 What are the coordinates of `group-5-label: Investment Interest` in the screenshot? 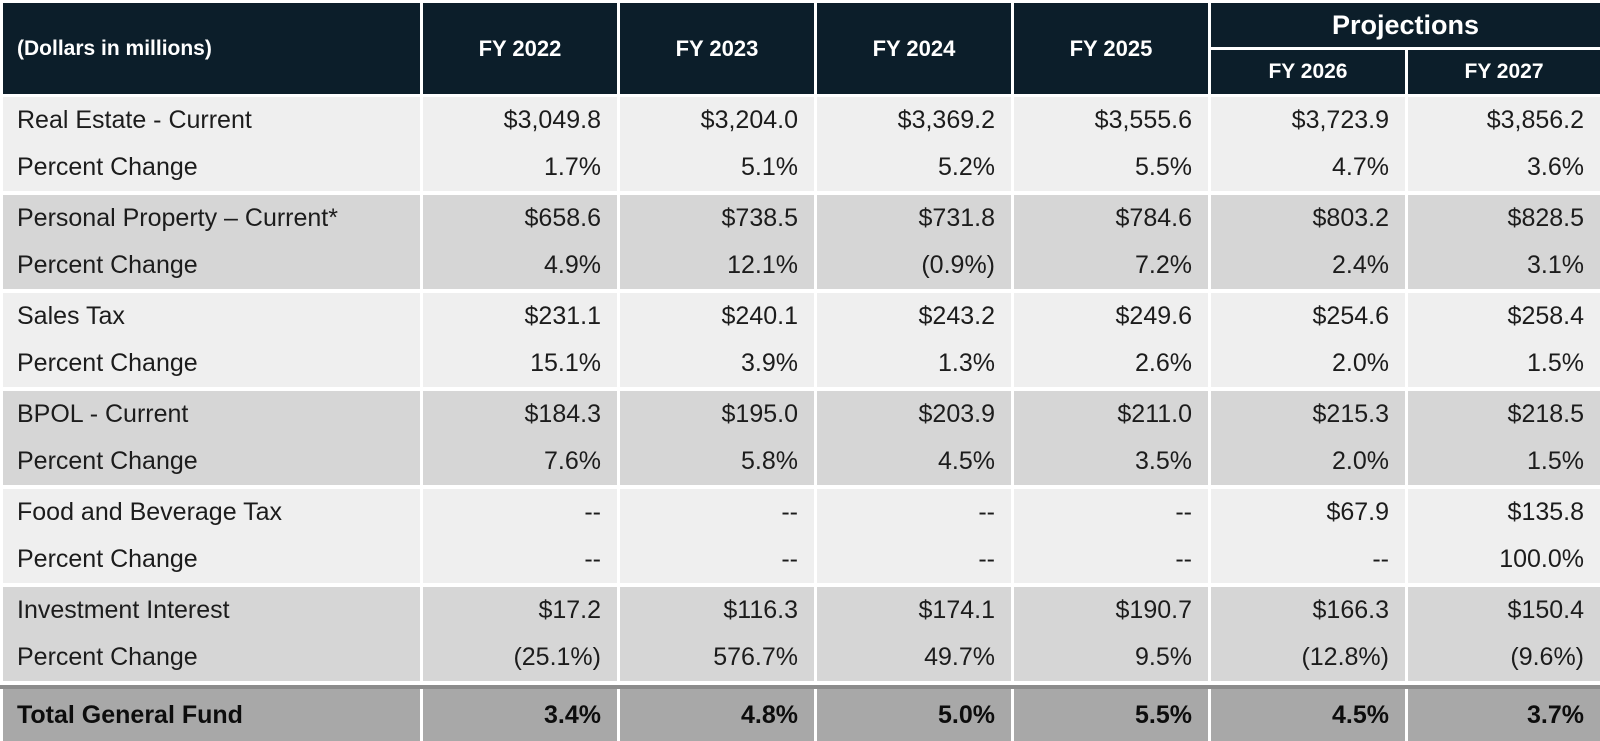 It's located at (212, 610).